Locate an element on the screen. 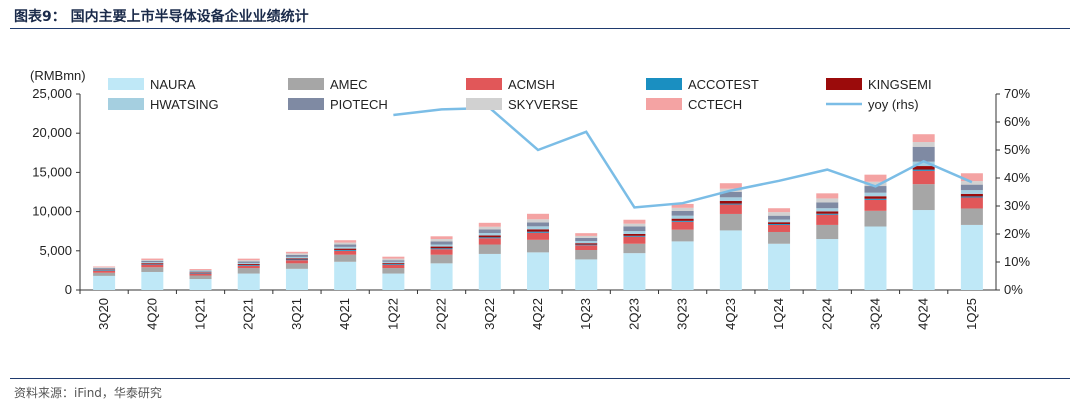 Image resolution: width=1080 pixels, height=412 pixels. x-tick-label: 2Q23 is located at coordinates (633, 314).